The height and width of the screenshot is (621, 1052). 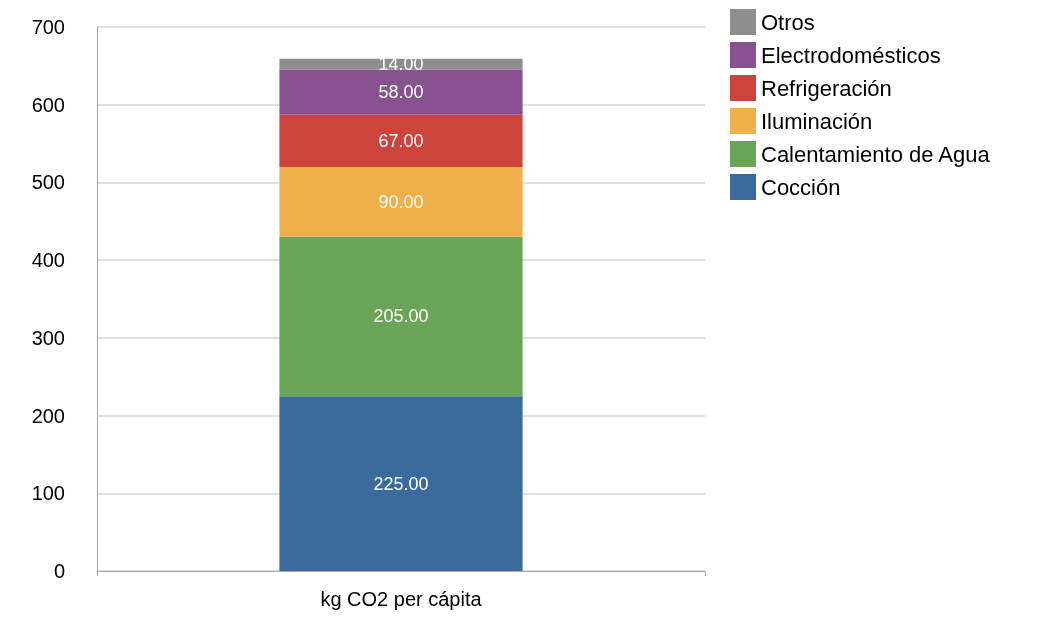 What do you see at coordinates (801, 187) in the screenshot?
I see `legend-label: Cocción` at bounding box center [801, 187].